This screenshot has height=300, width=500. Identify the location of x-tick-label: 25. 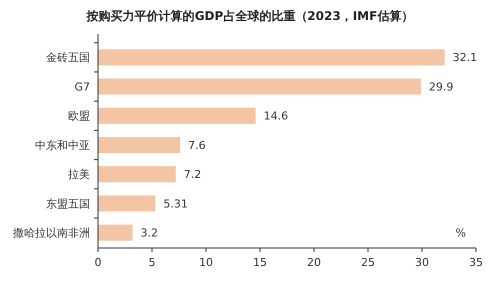
(368, 262).